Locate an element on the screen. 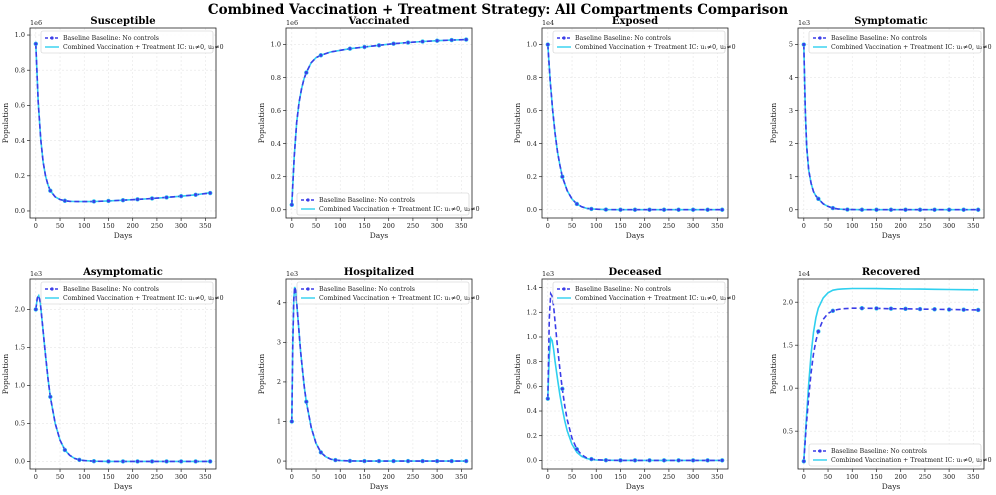 The height and width of the screenshot is (495, 996). y-tick-label: 0.8 is located at coordinates (276, 78).